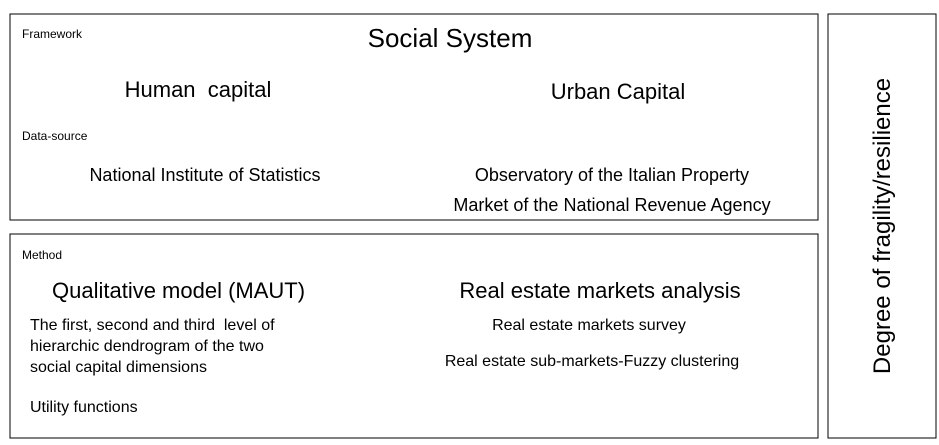 Image resolution: width=939 pixels, height=445 pixels. What do you see at coordinates (147, 346) in the screenshot?
I see `method-left-line: hierarchic dendrogram of the two` at bounding box center [147, 346].